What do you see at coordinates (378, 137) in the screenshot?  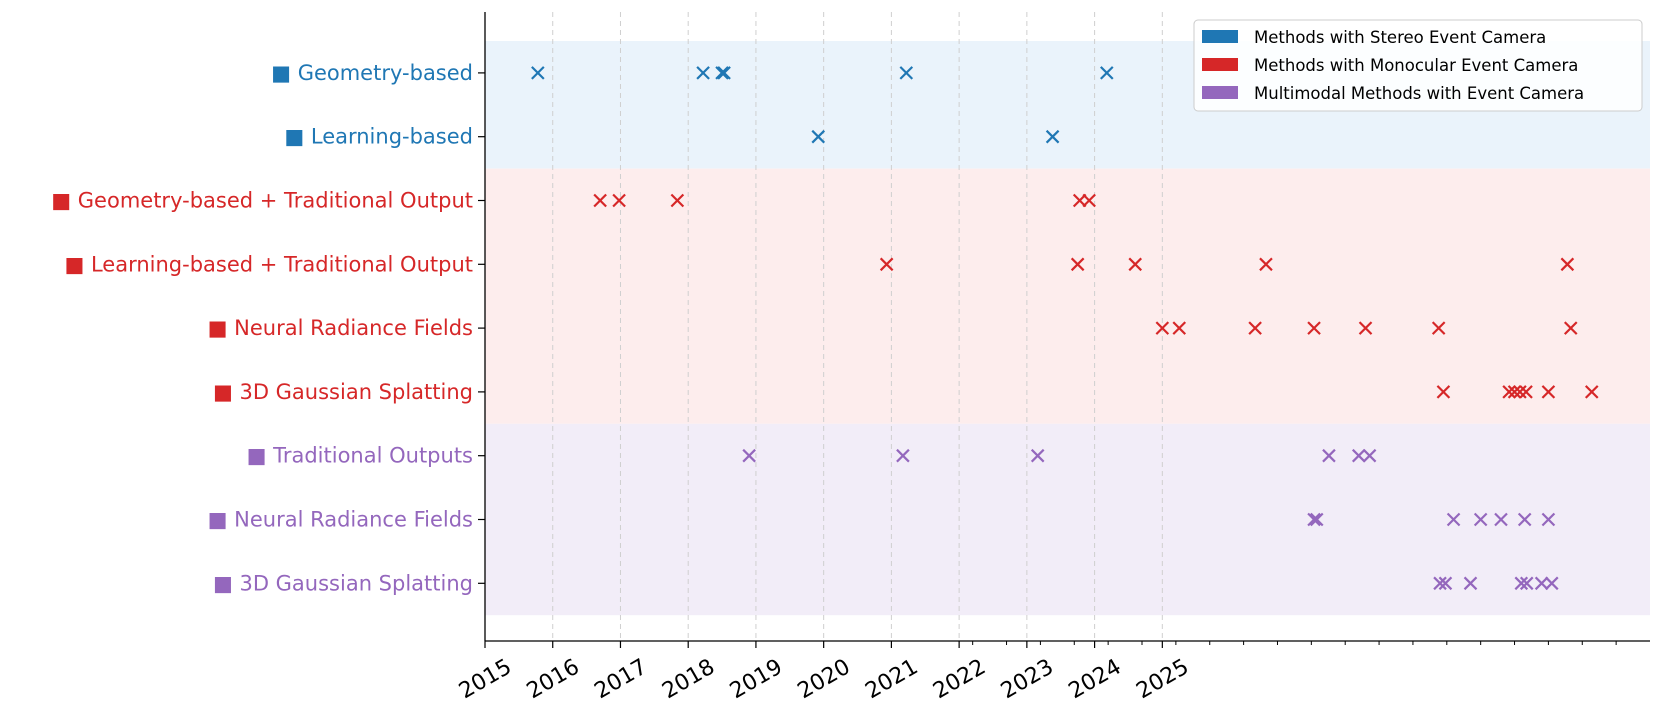 I see `category-label: ■ Learning-based` at bounding box center [378, 137].